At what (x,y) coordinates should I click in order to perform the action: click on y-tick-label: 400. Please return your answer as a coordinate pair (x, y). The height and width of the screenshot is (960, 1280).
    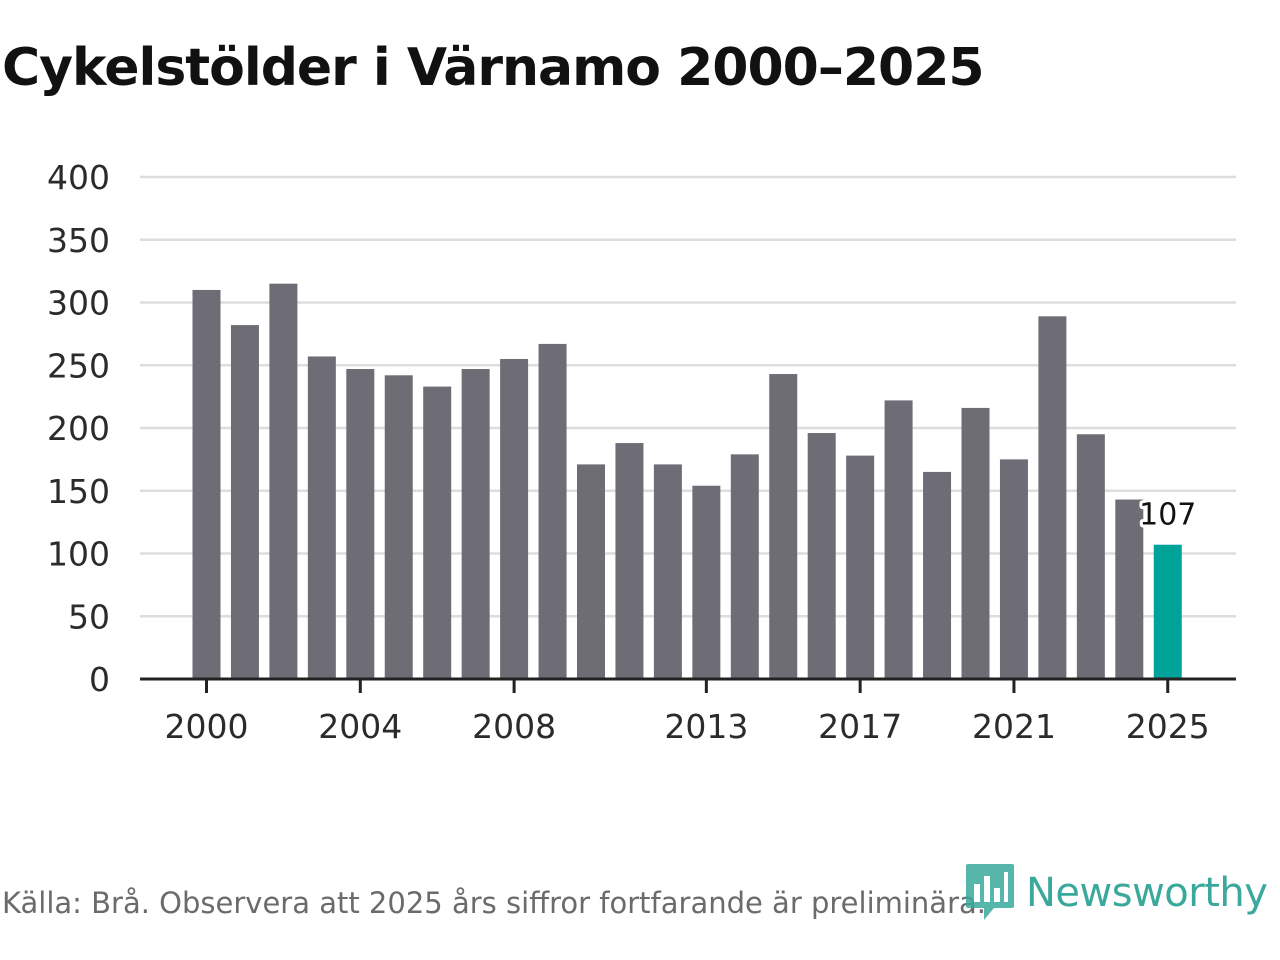
    Looking at the image, I should click on (78, 177).